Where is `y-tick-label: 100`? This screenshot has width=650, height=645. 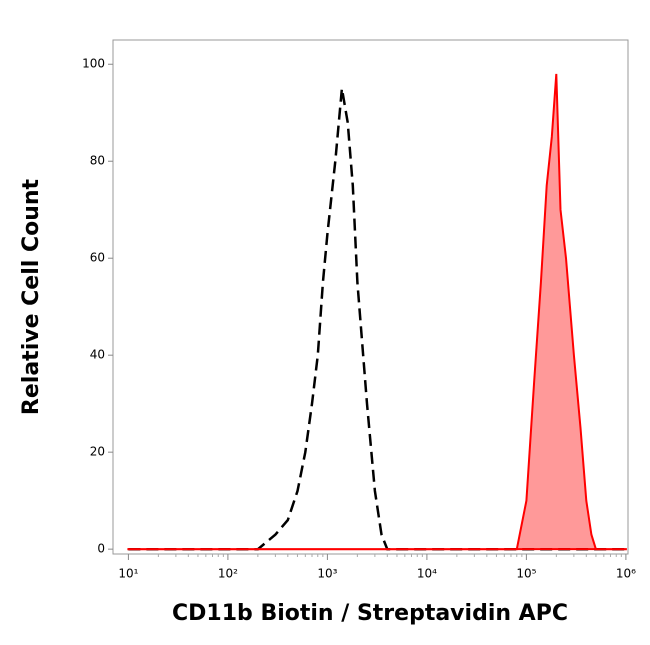 y-tick-label: 100 is located at coordinates (93, 64).